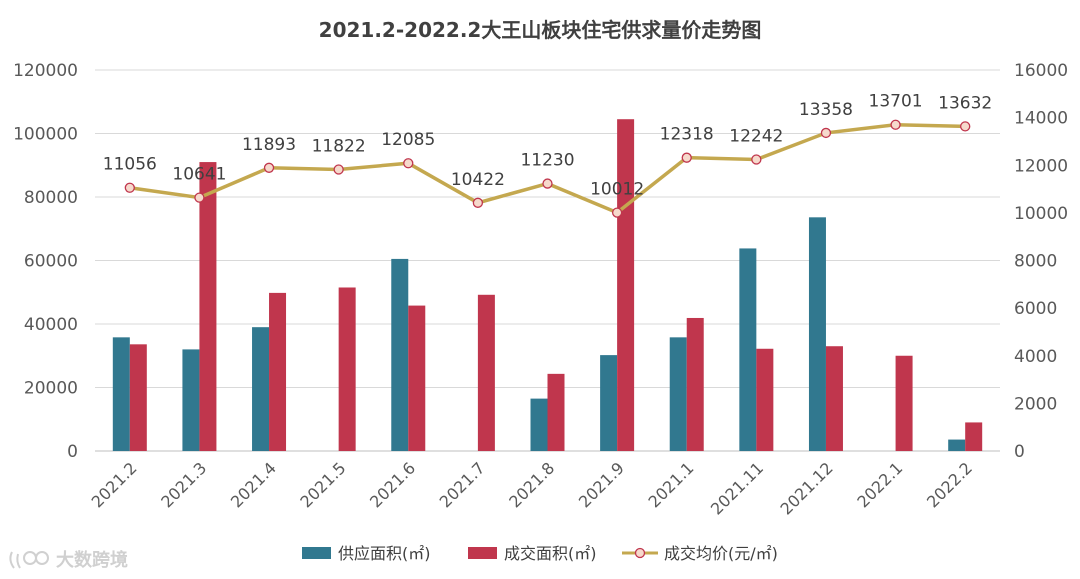 This screenshot has width=1080, height=579. Describe the element at coordinates (671, 484) in the screenshot. I see `x-tick-label: 2021.1` at that location.